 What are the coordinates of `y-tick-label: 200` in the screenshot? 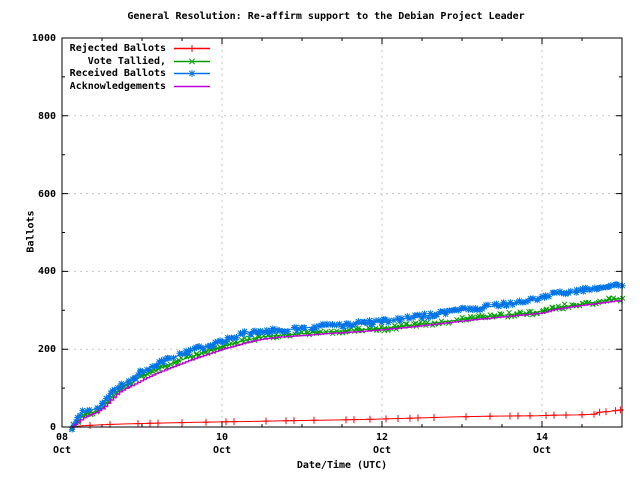 It's located at (46, 350).